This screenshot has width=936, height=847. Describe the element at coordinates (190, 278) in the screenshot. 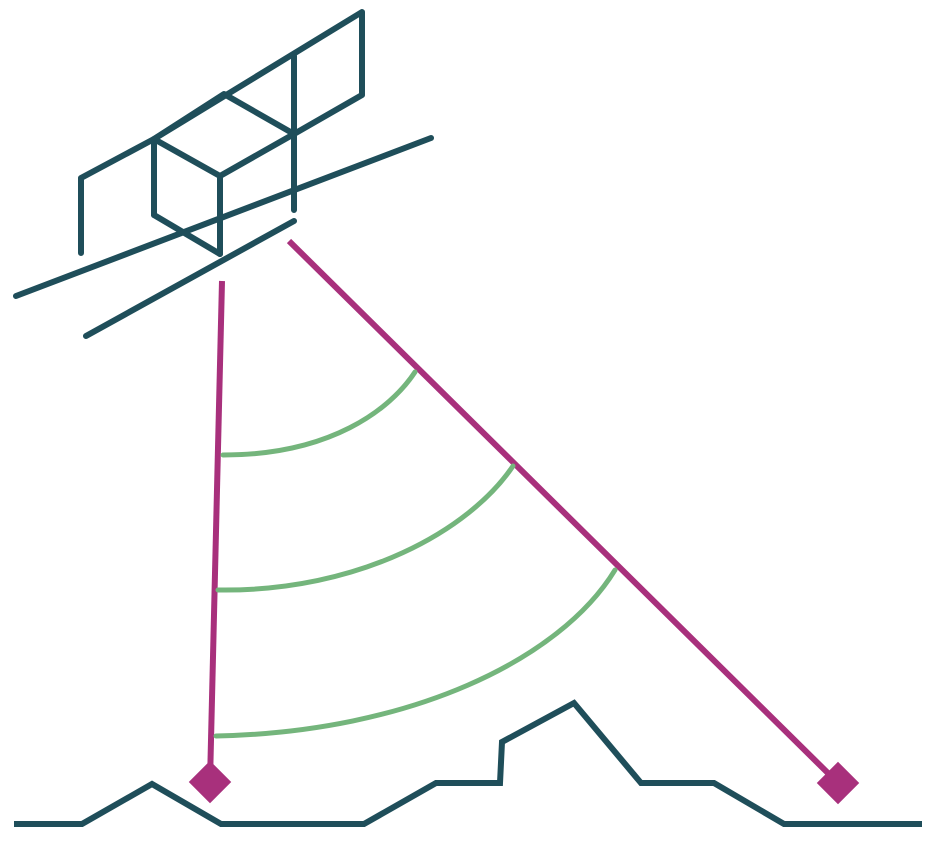

I see `satellite-boom-lower` at that location.